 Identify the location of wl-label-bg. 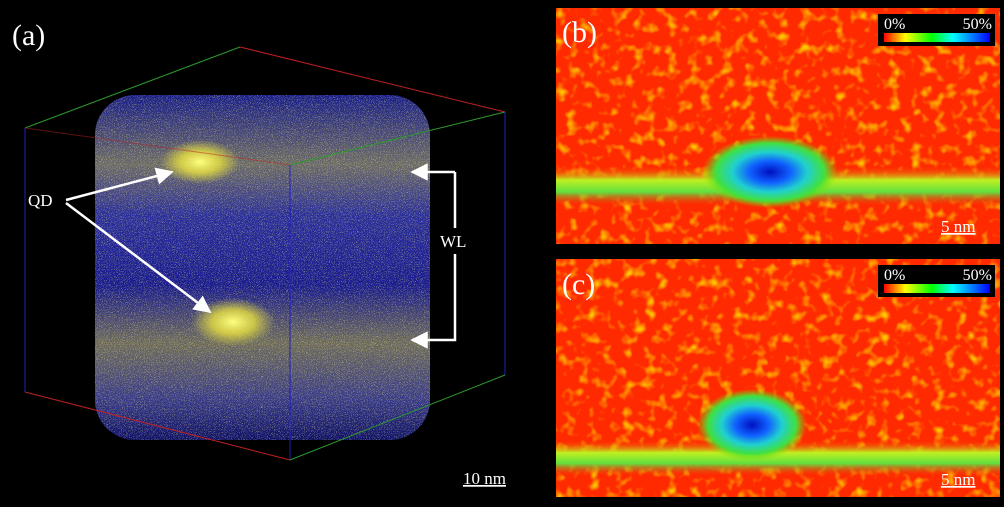
(455, 241).